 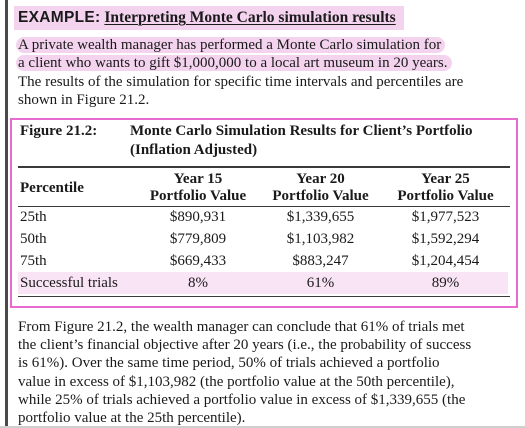 What do you see at coordinates (84, 100) in the screenshot?
I see `intro-line-4: shown in Figure 21.2.` at bounding box center [84, 100].